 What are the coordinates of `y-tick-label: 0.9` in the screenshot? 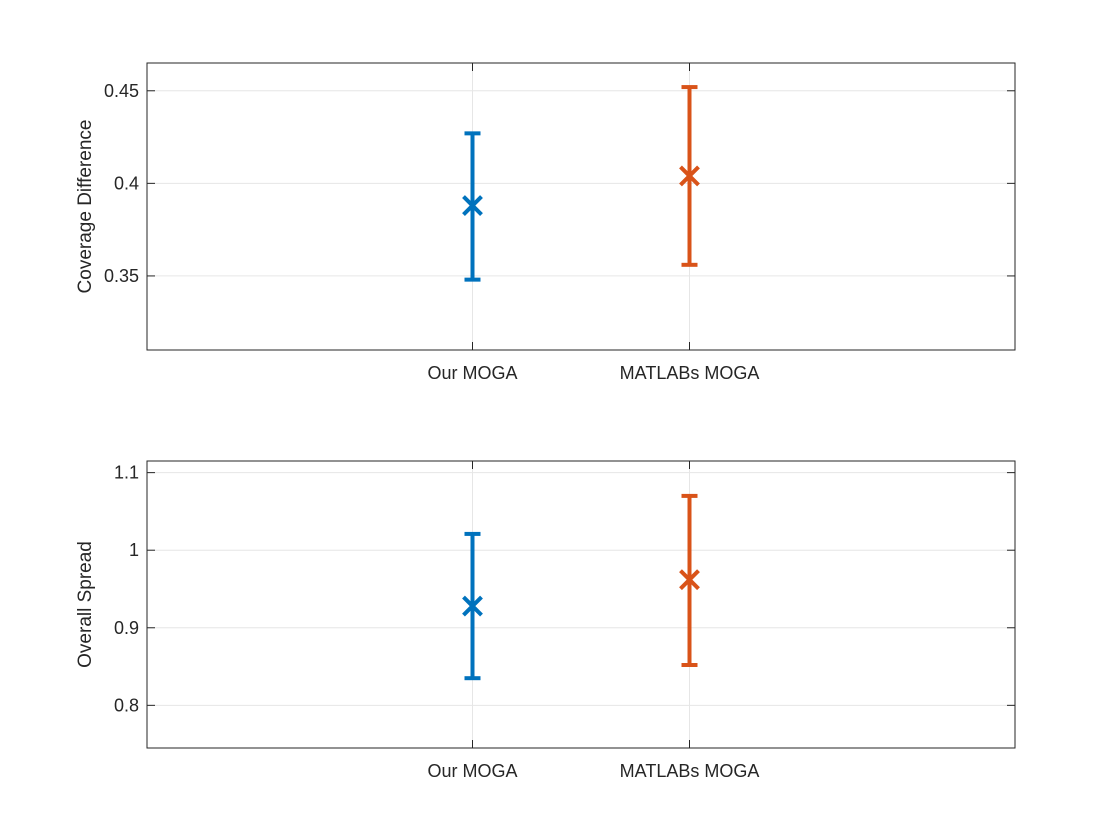 It's located at (126, 628).